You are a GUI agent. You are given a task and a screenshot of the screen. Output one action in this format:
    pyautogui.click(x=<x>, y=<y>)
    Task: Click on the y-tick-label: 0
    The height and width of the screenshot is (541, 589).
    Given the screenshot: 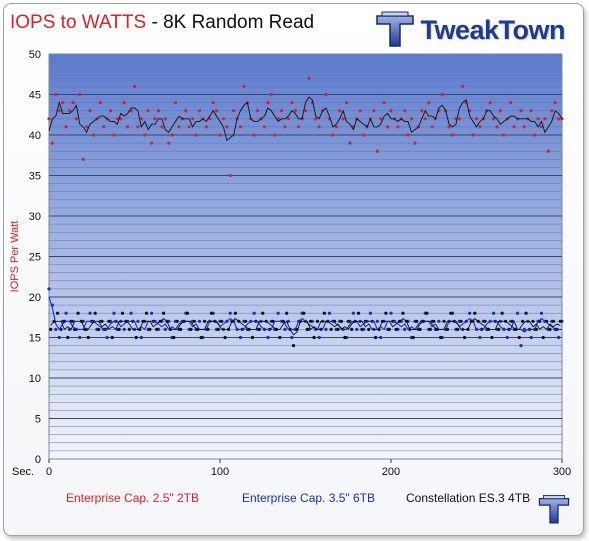 What is the action you would take?
    pyautogui.click(x=38, y=460)
    